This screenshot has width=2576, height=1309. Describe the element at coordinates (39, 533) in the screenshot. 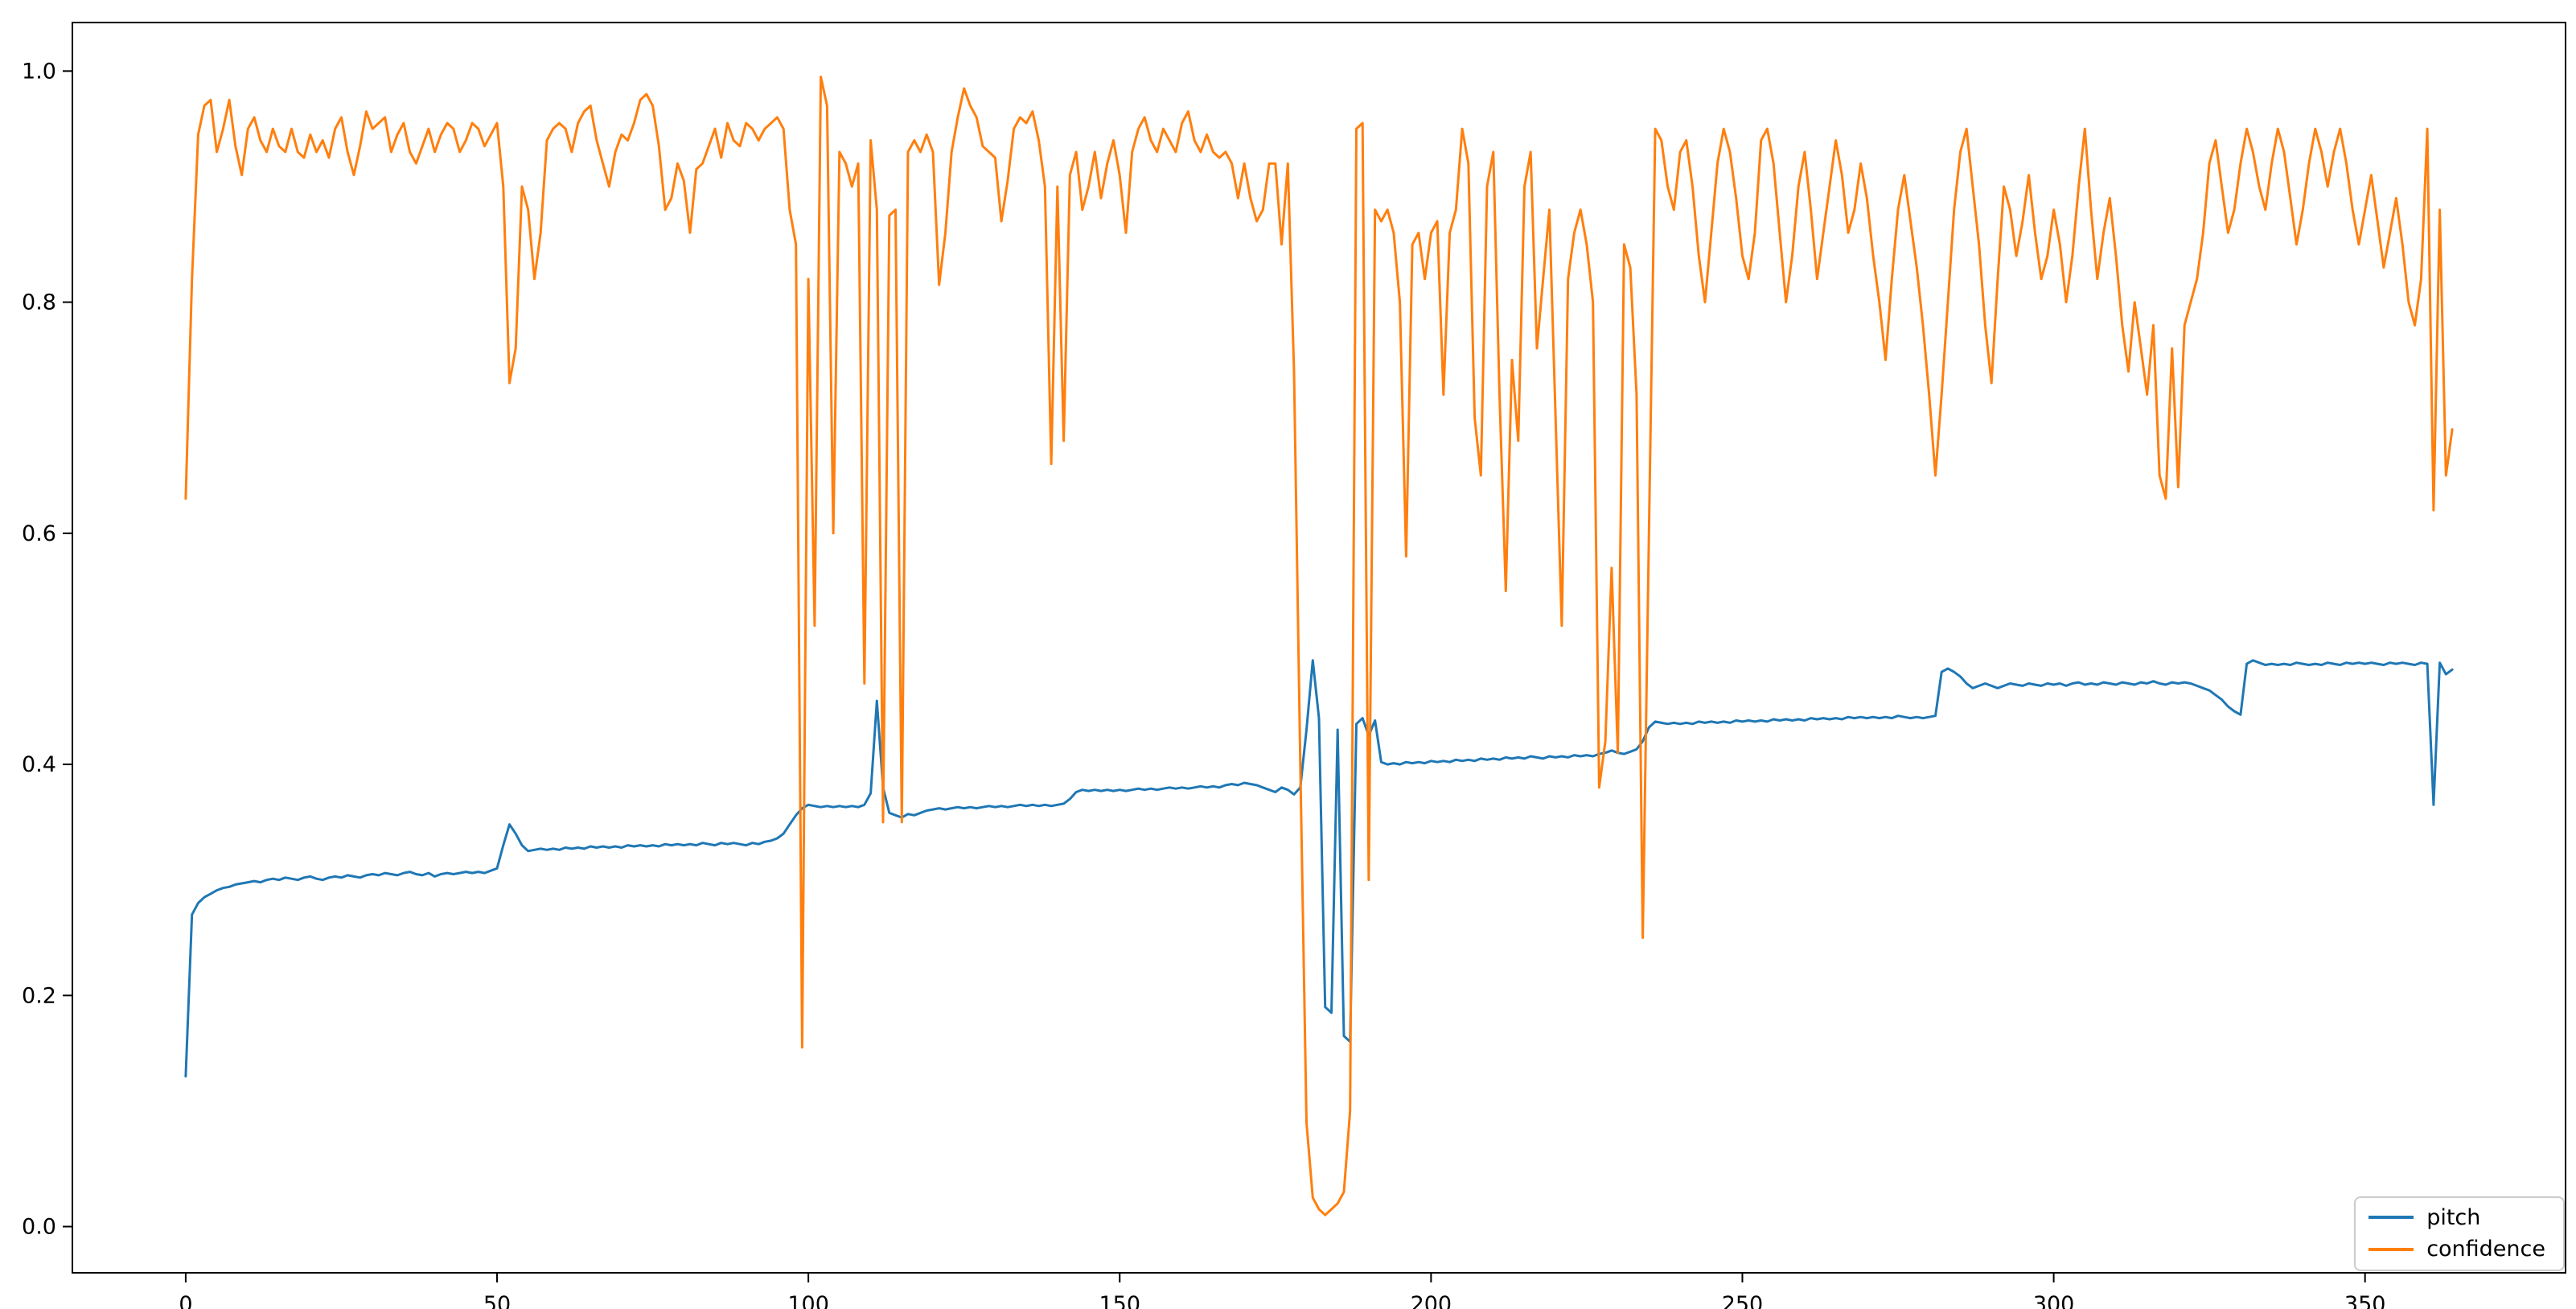

I see `y-tick-label: 0.6` at that location.